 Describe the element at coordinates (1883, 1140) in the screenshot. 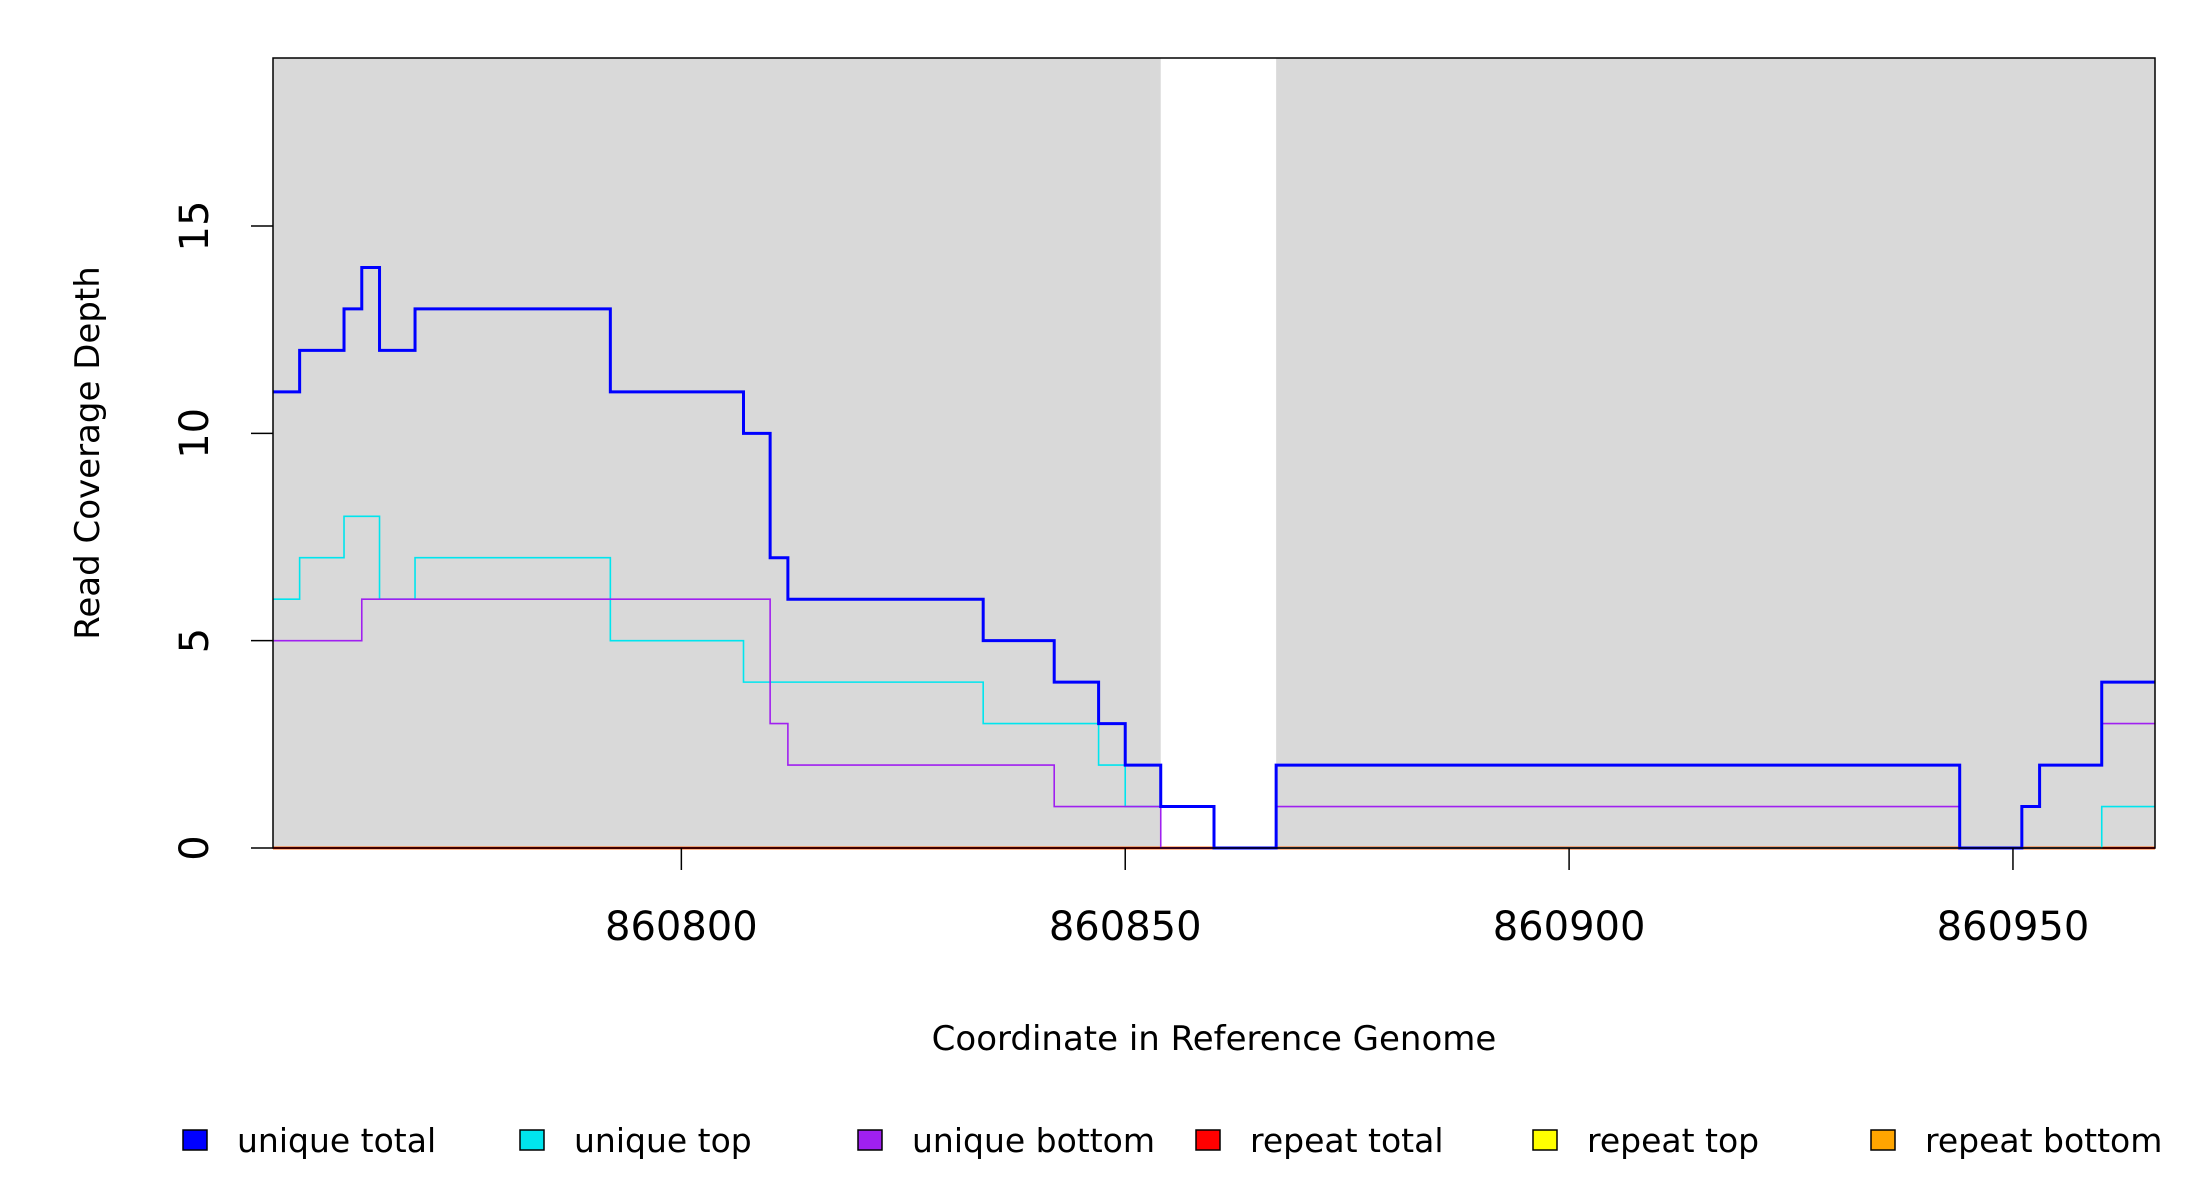

I see `legend-swatch-repeat-bottom` at that location.